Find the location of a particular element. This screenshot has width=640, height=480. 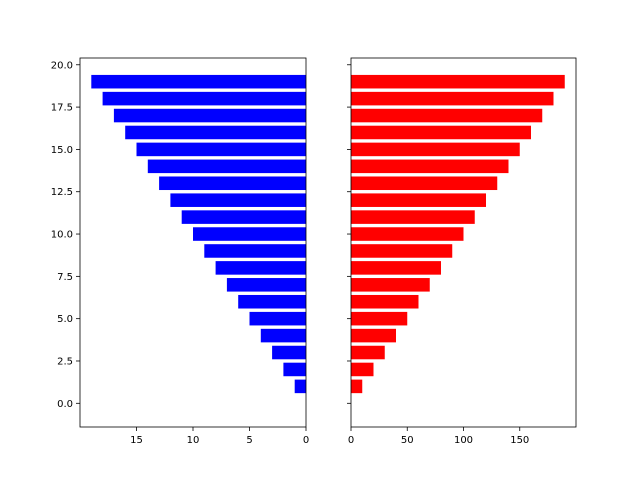

right-xtick-label-150: 150 is located at coordinates (519, 440).